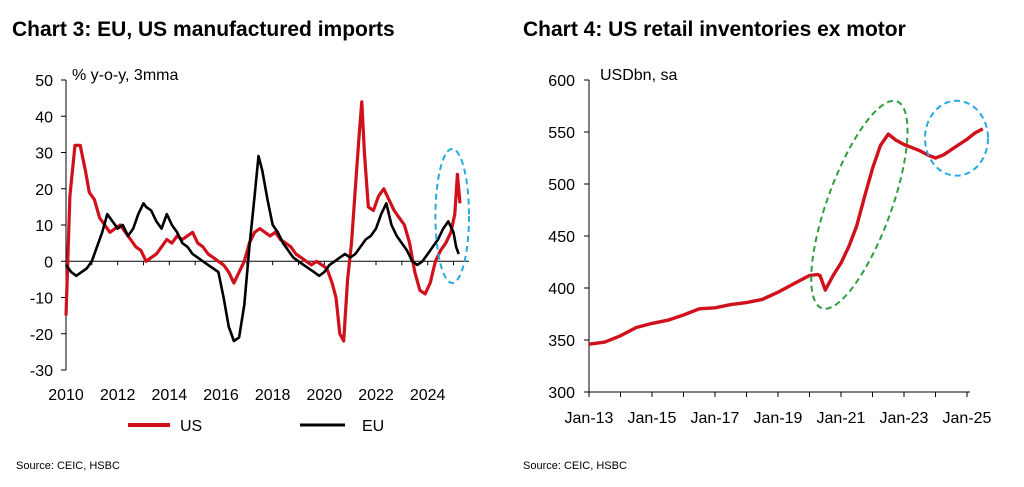 The image size is (1024, 487). Describe the element at coordinates (561, 237) in the screenshot. I see `right-y-tick-label: 450` at that location.